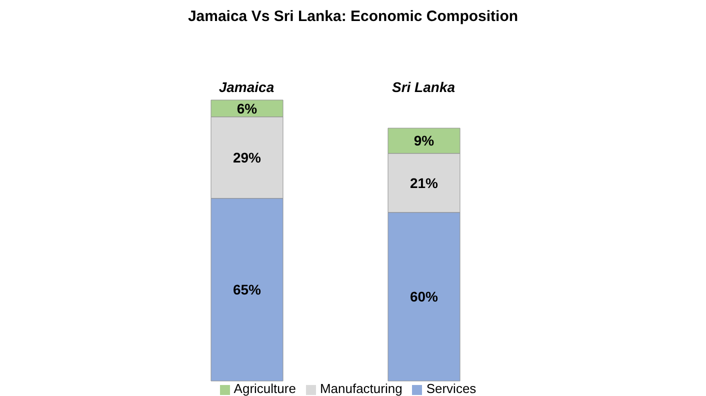  What do you see at coordinates (424, 182) in the screenshot?
I see `data-label: 21%` at bounding box center [424, 182].